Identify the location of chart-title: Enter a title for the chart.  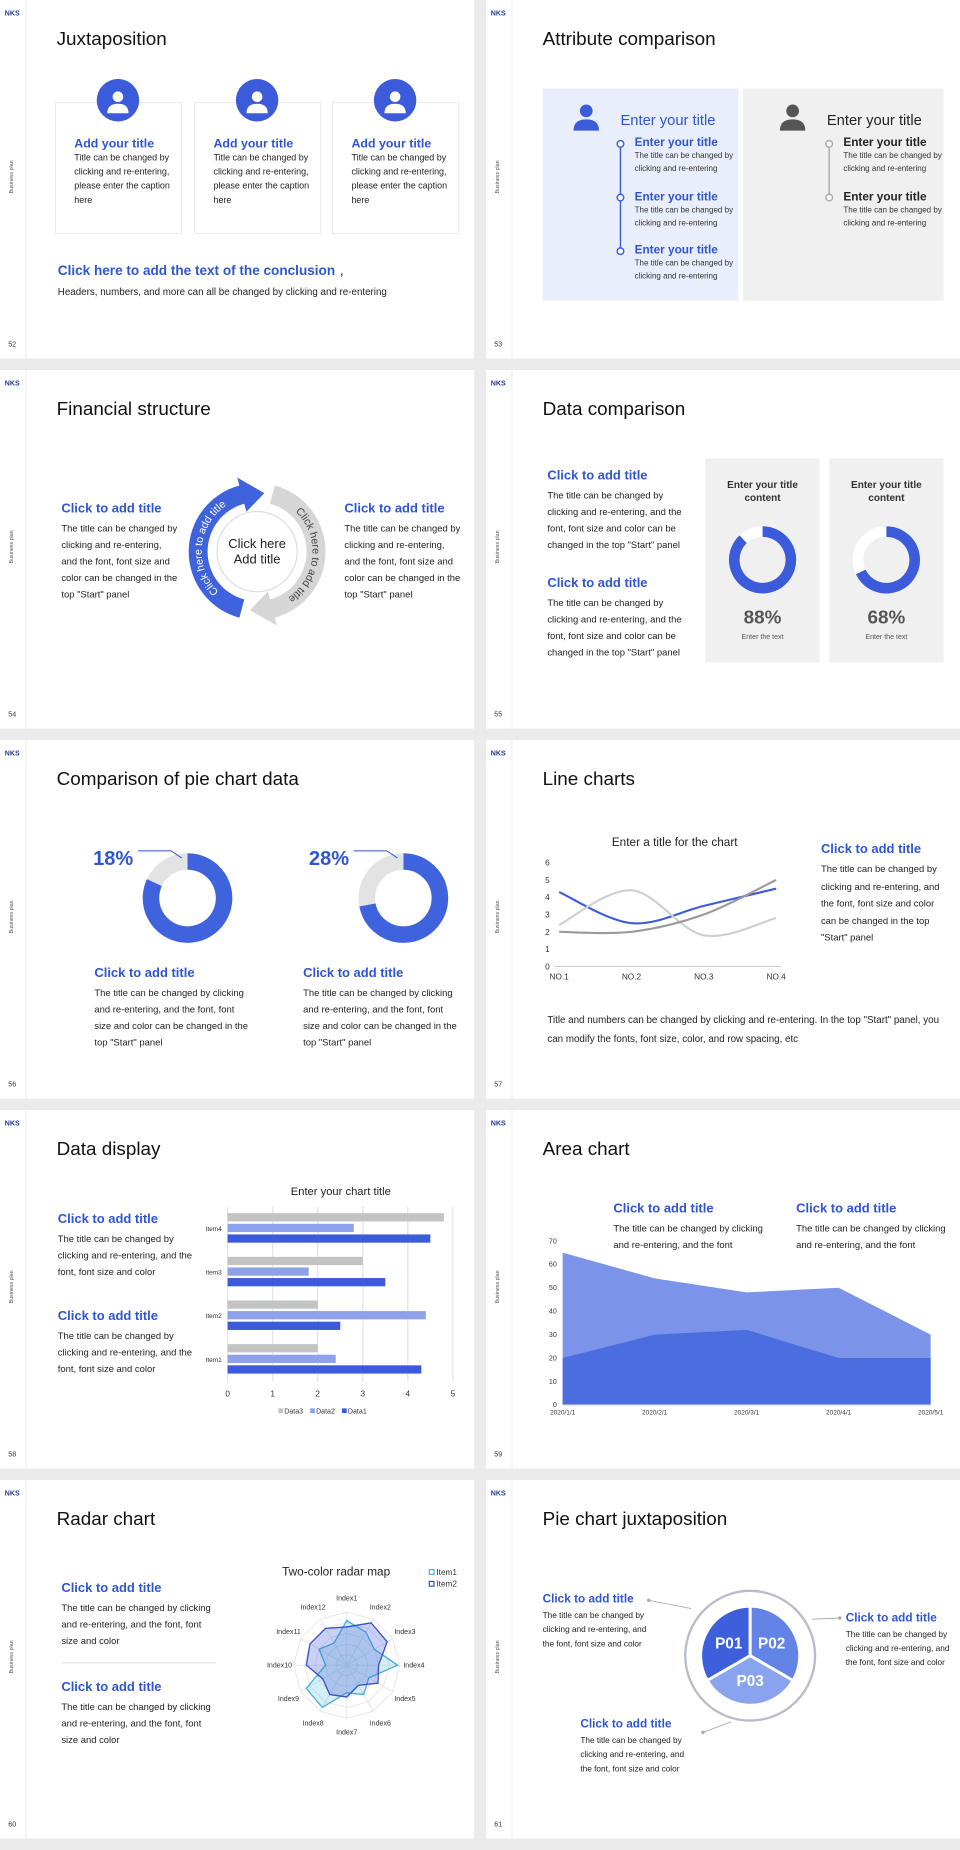
(675, 842).